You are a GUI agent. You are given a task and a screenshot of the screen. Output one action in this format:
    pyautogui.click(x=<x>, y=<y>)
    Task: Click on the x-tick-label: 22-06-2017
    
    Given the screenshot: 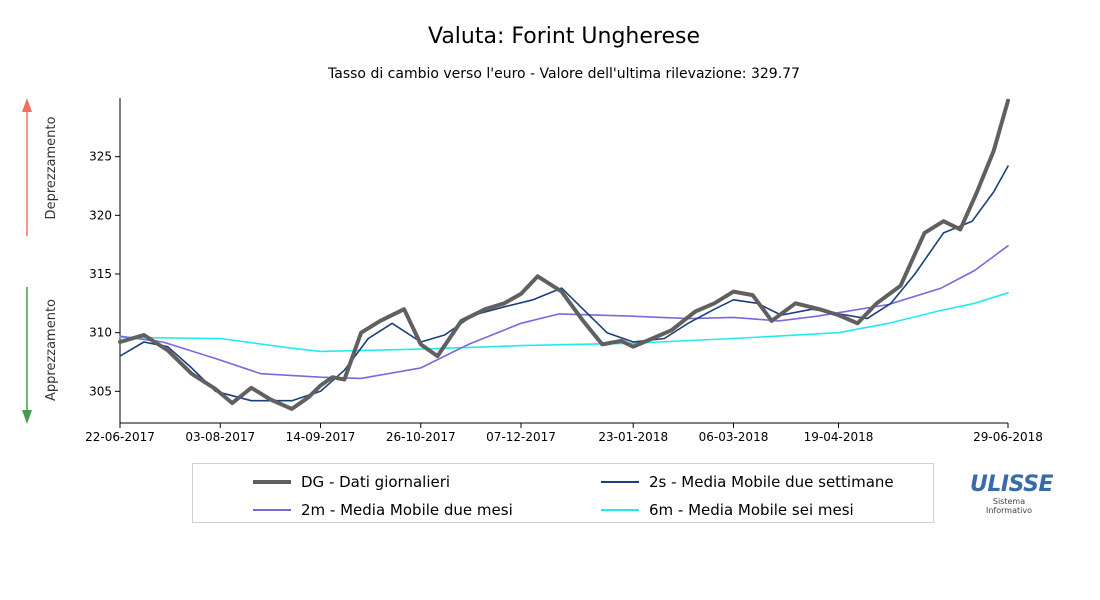 What is the action you would take?
    pyautogui.click(x=120, y=437)
    